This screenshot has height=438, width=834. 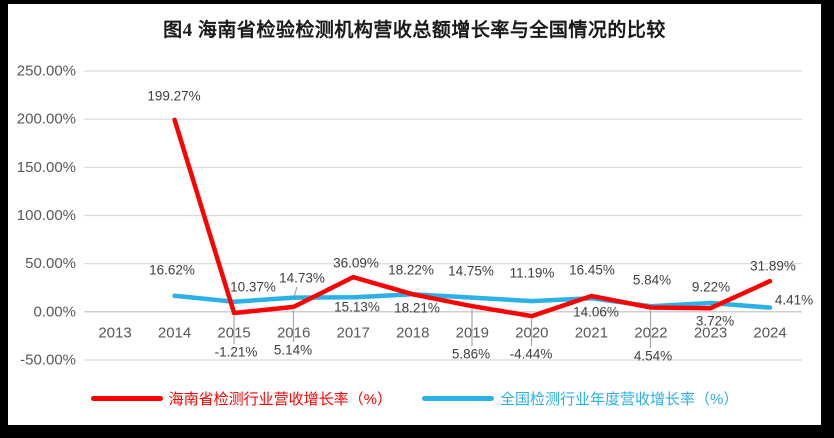 What do you see at coordinates (411, 270) in the screenshot?
I see `data-label: 18.22%` at bounding box center [411, 270].